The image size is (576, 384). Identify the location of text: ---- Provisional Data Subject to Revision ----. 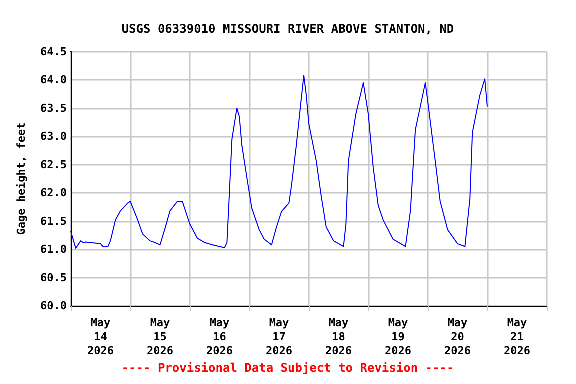
(288, 368).